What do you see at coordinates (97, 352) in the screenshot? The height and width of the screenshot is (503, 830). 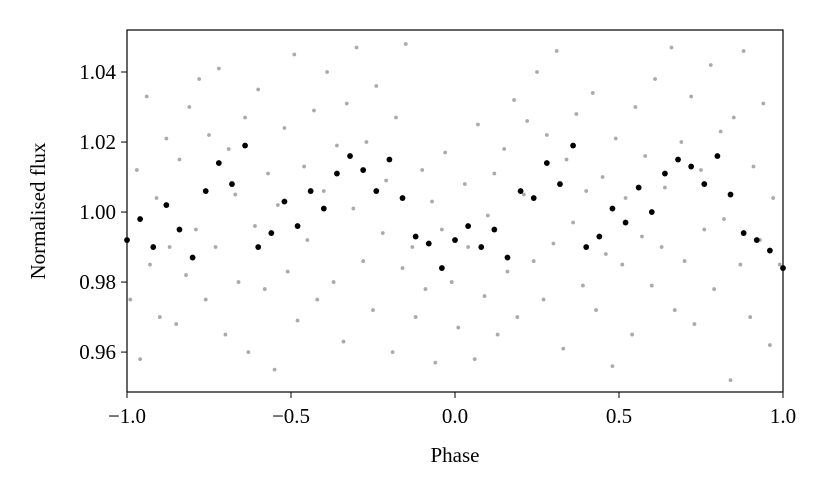 I see `y-tick-label: 0.96` at bounding box center [97, 352].